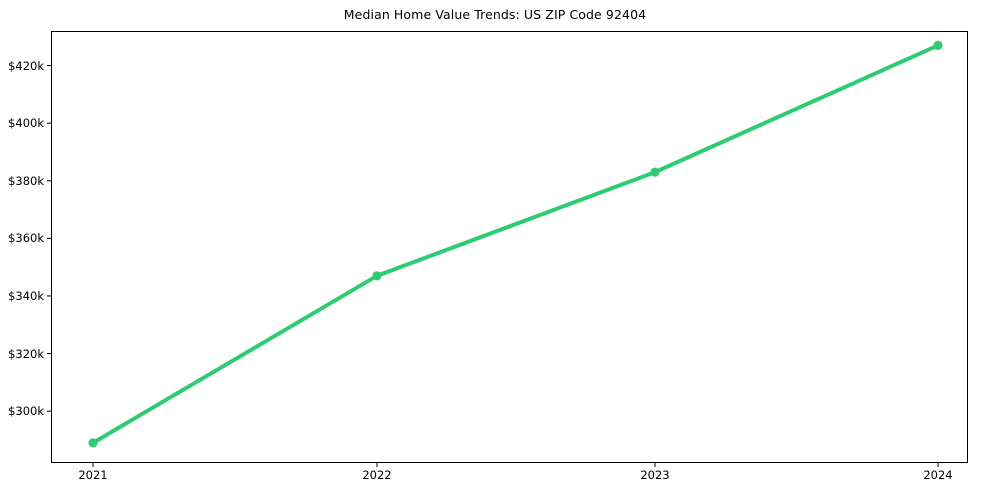 The height and width of the screenshot is (490, 990). Describe the element at coordinates (26, 123) in the screenshot. I see `y-axis-tick-label: $400k` at that location.